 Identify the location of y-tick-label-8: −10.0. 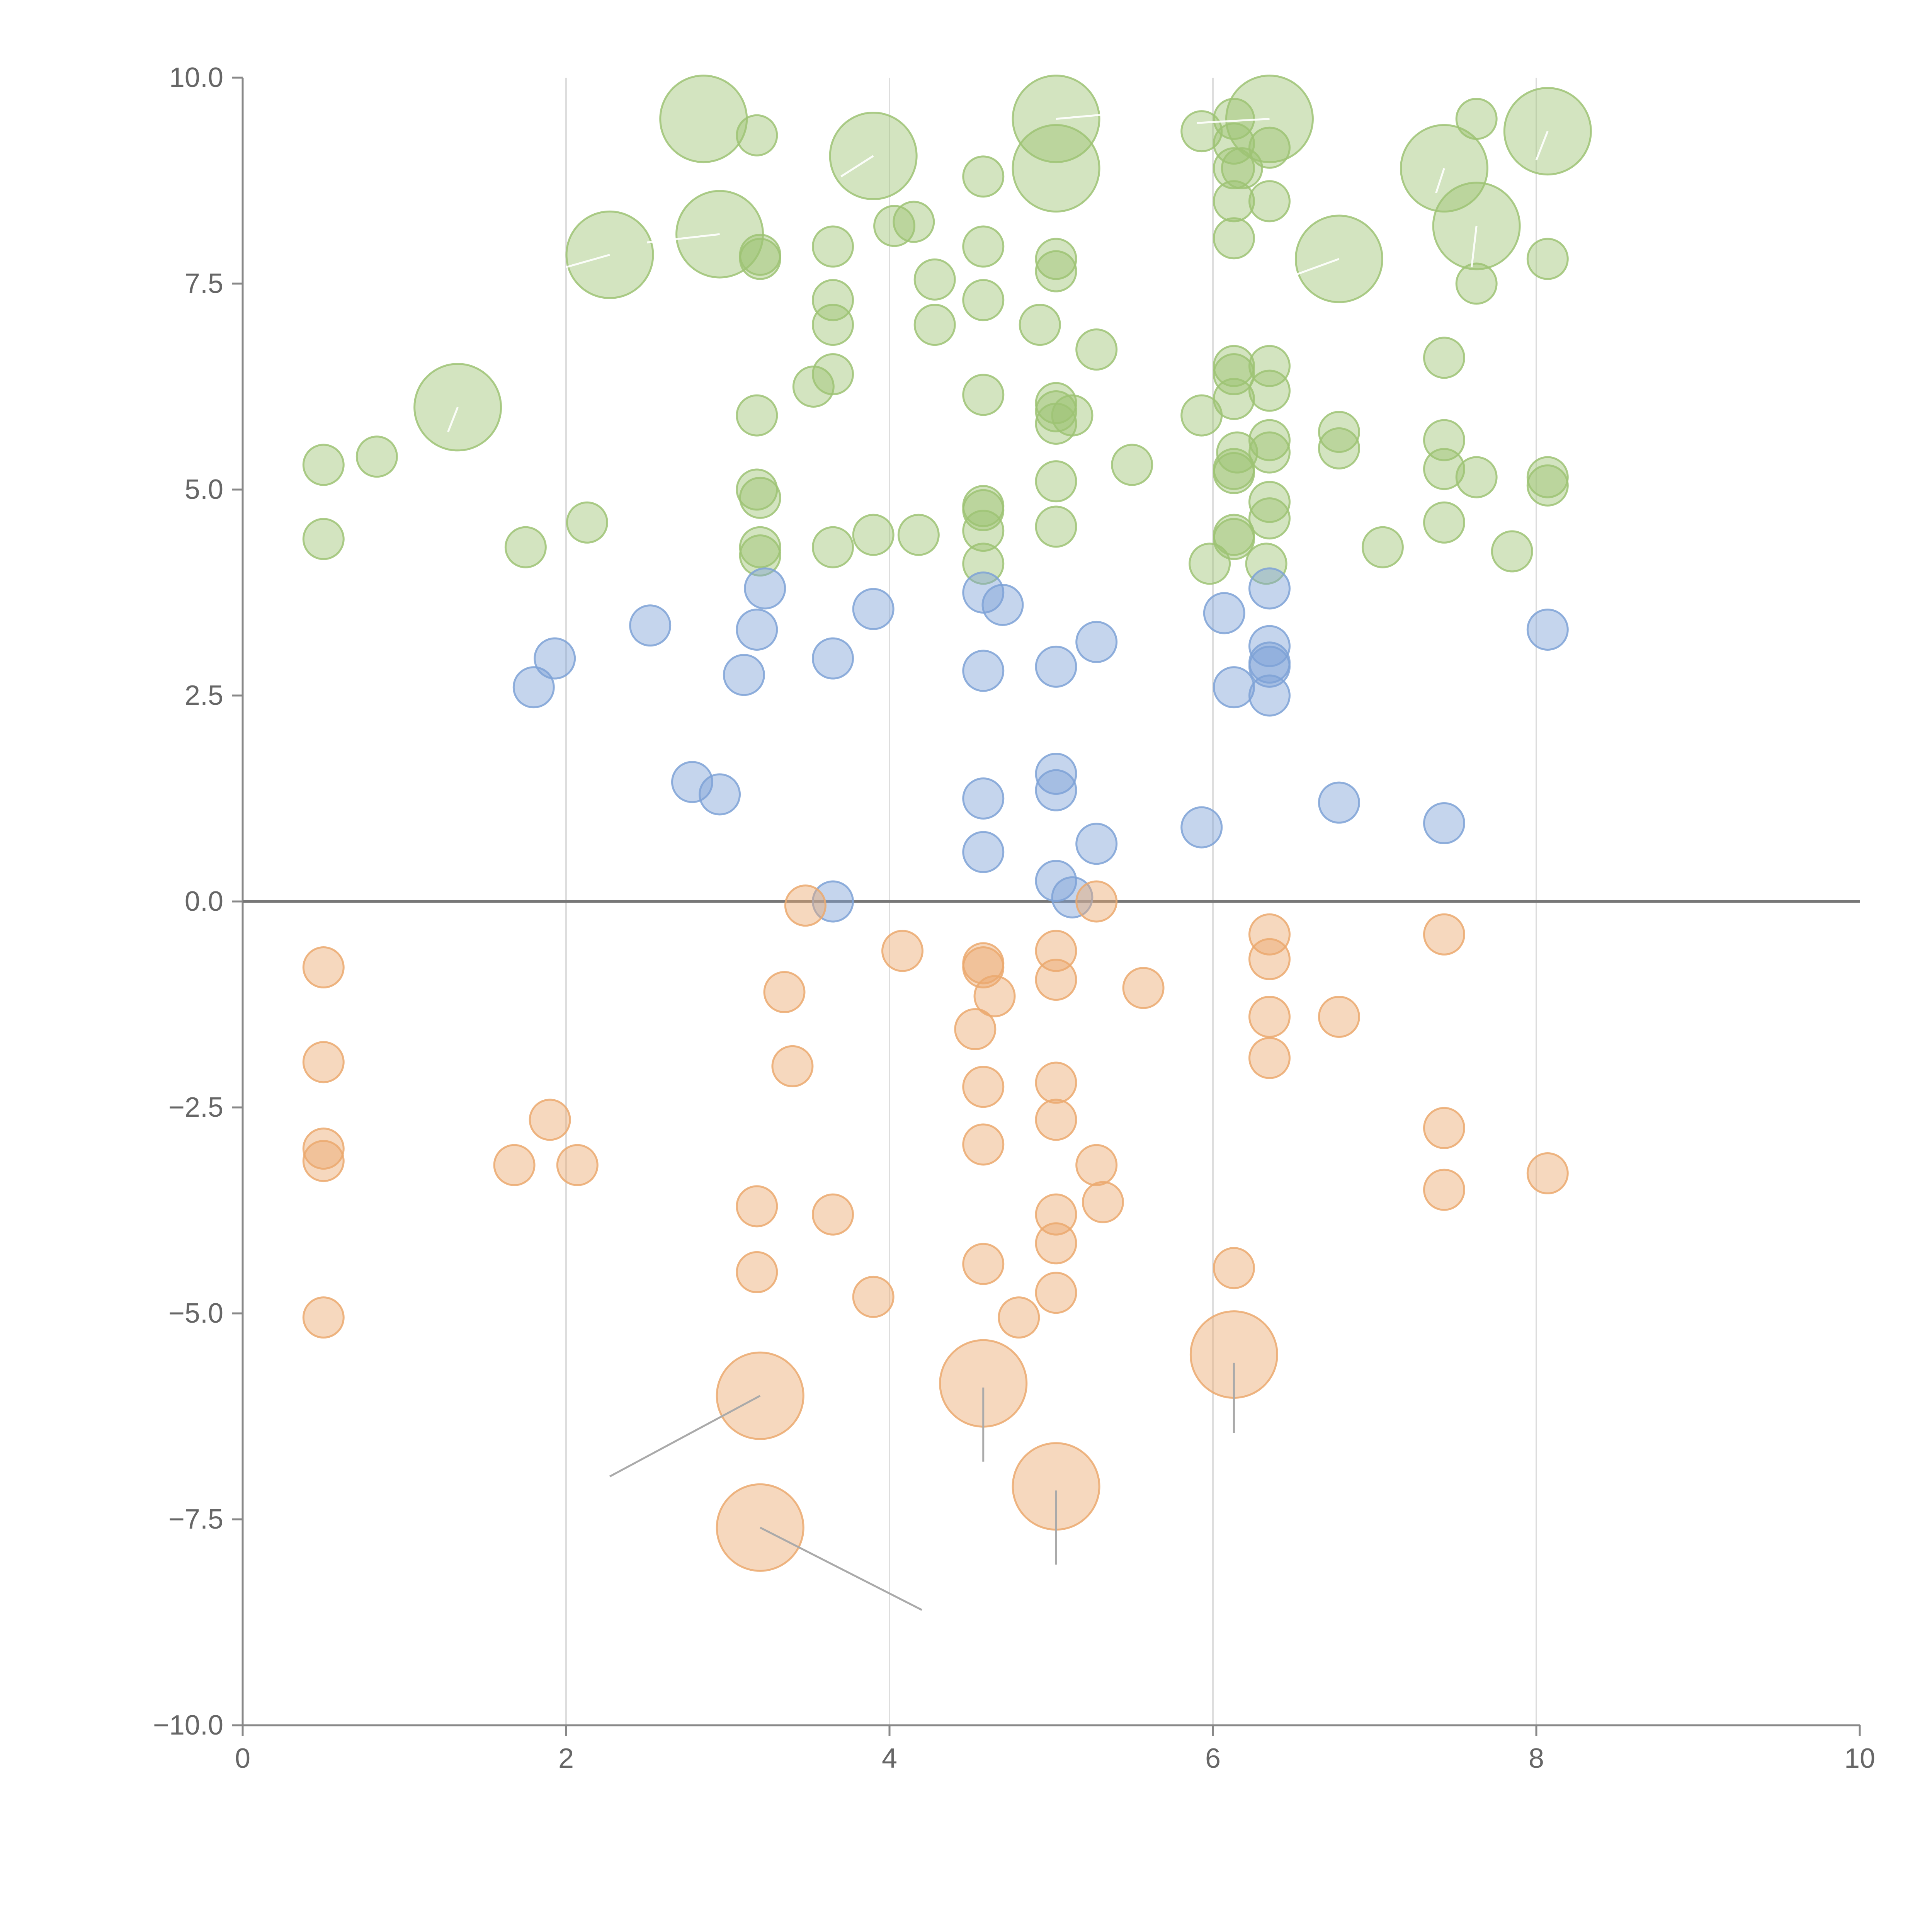
(188, 1726).